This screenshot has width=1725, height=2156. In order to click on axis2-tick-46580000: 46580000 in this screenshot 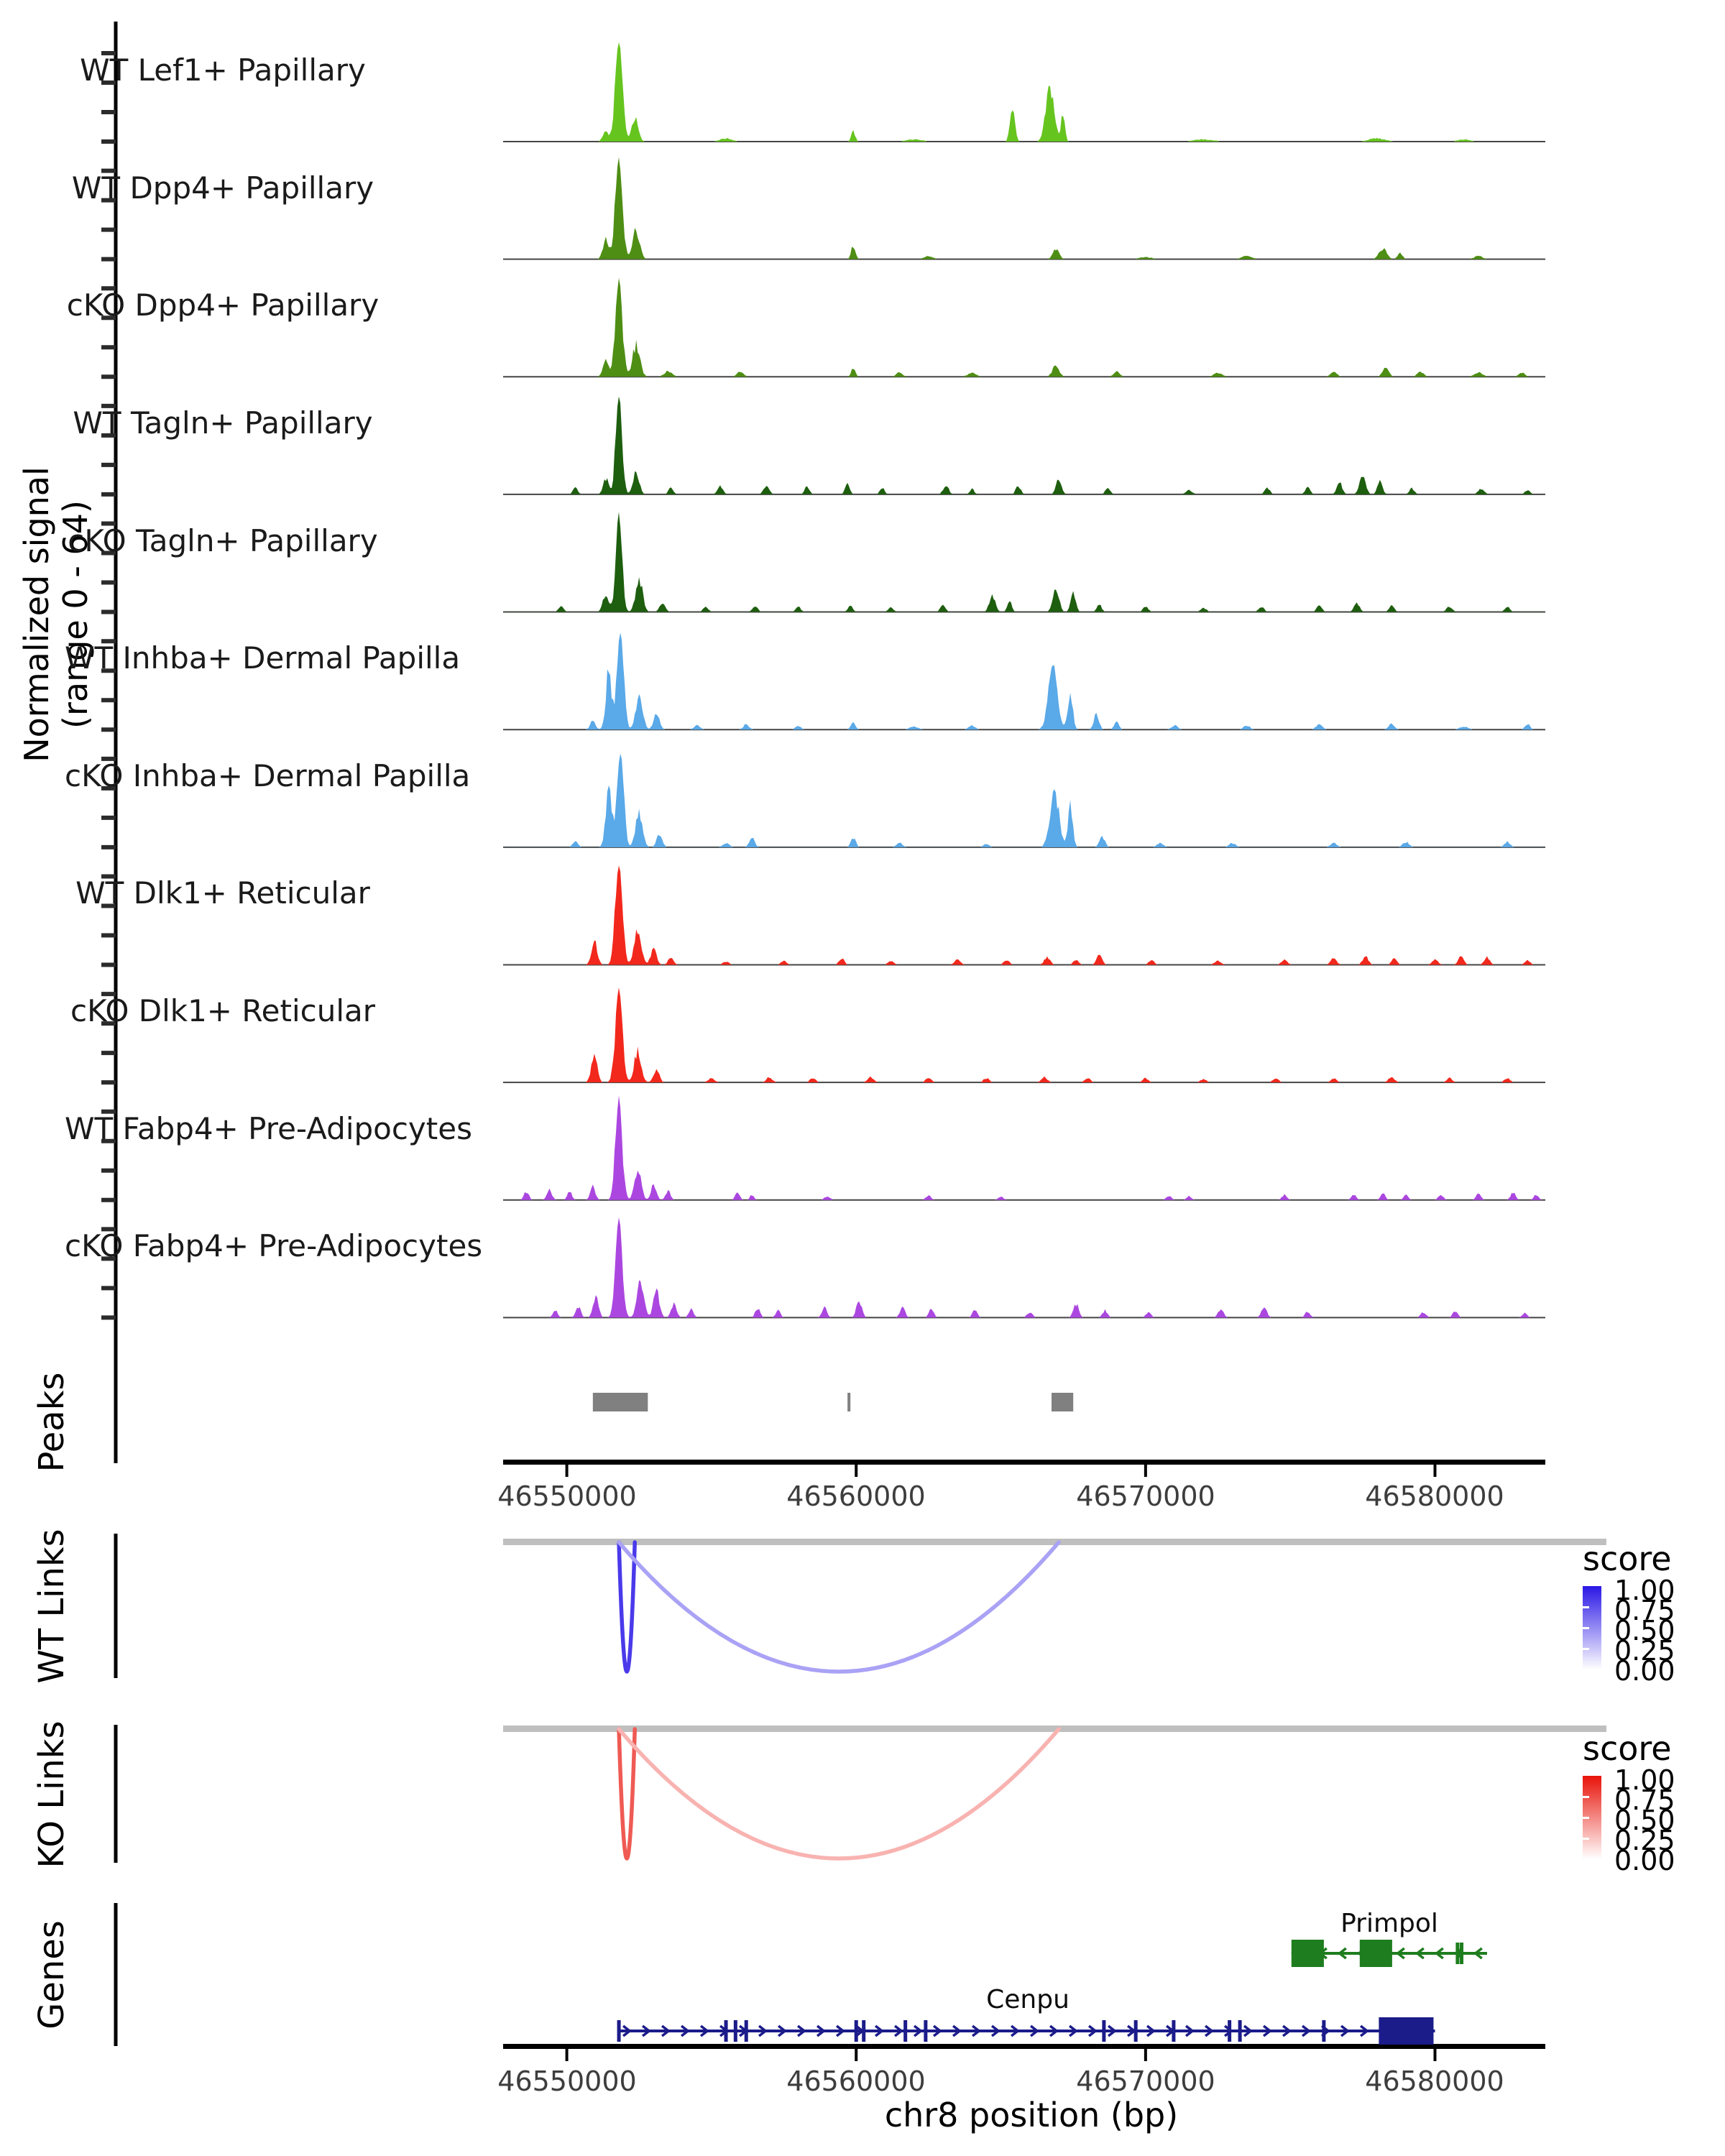, I will do `click(1434, 2081)`.